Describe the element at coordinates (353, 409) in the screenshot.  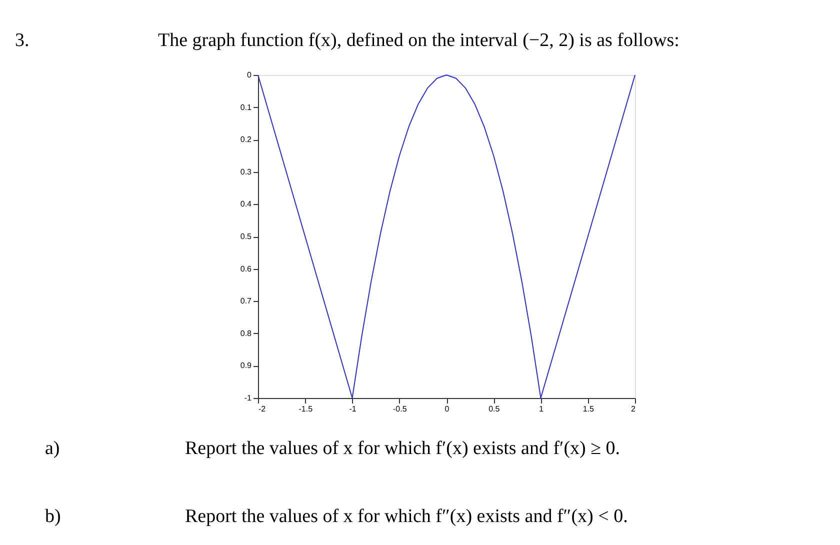
I see `x-tick-label: -1` at that location.